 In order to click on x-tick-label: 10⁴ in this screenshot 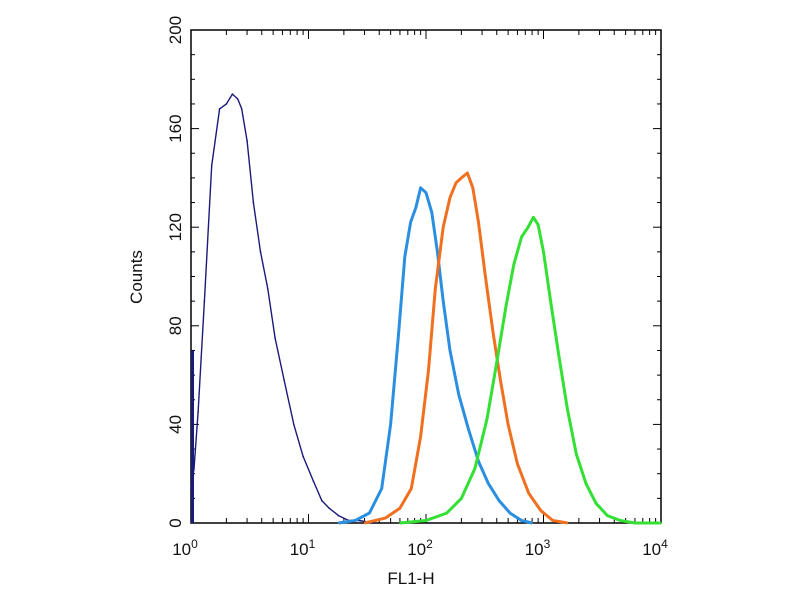, I will do `click(655, 548)`.